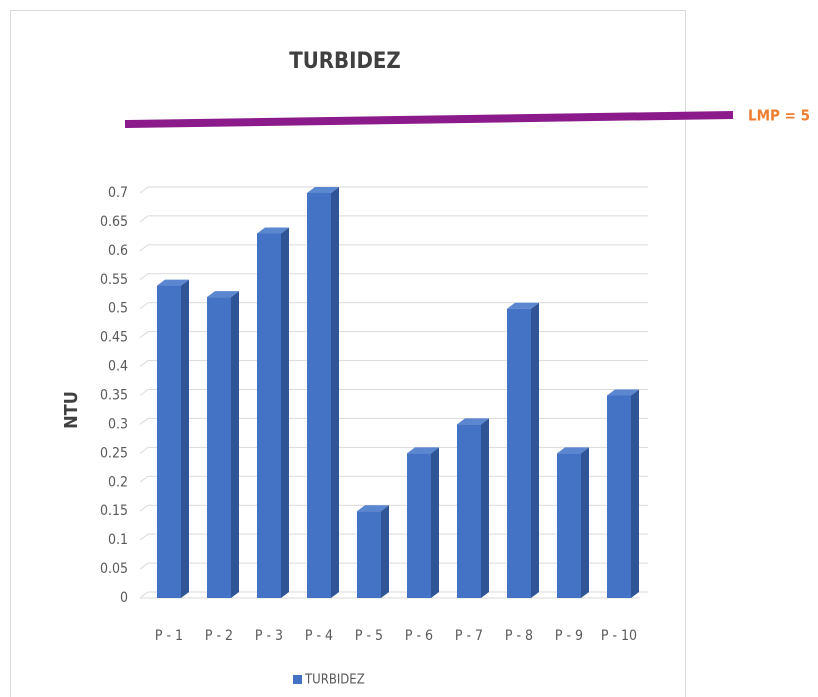  I want to click on y-tick-label: 0, so click(124, 598).